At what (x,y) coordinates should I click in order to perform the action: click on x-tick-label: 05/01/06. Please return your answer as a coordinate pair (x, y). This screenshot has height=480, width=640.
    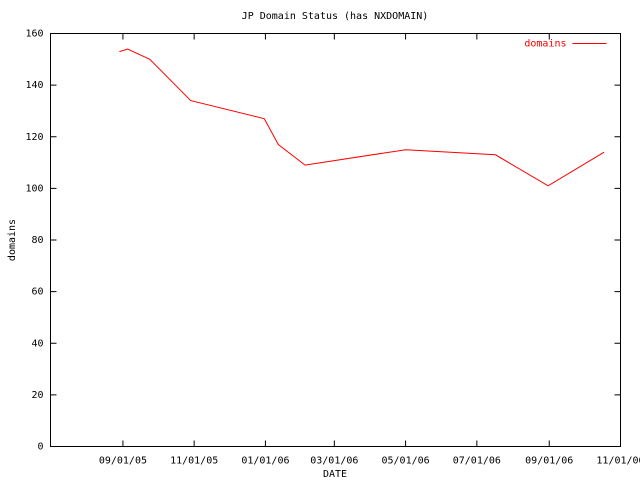
    Looking at the image, I should click on (405, 461).